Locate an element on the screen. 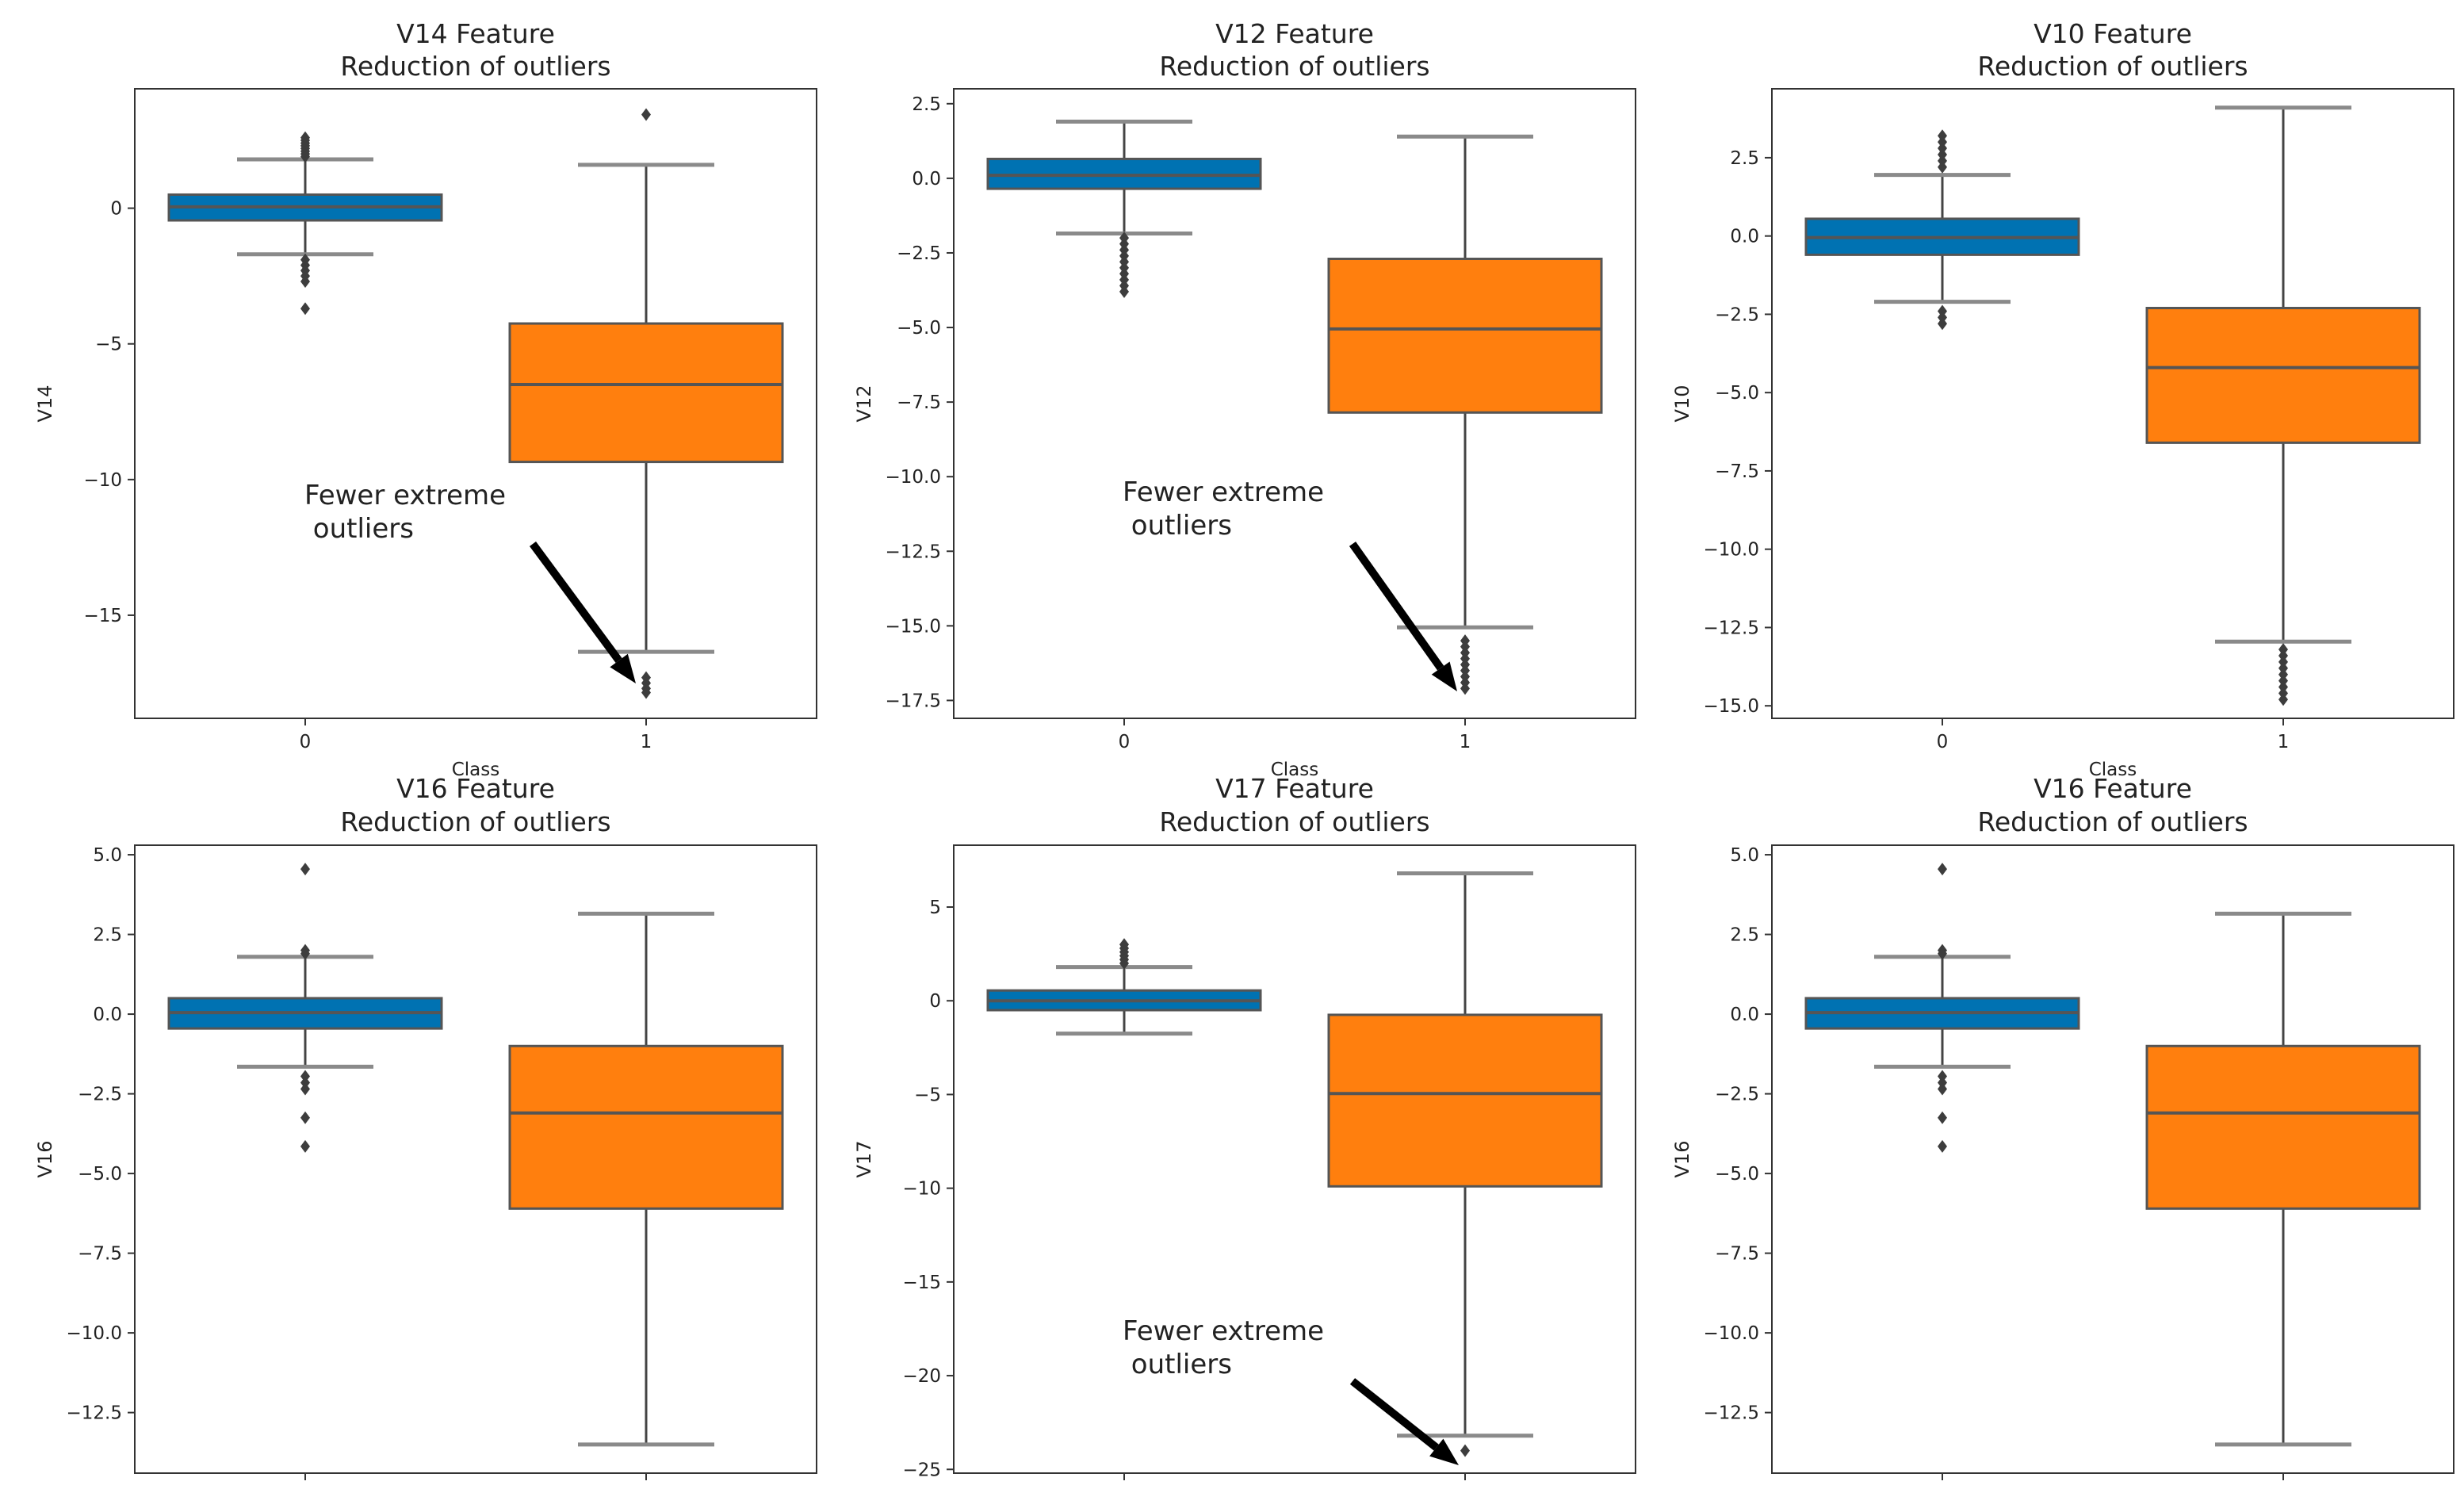  y-tick-label: 0 is located at coordinates (935, 1002).